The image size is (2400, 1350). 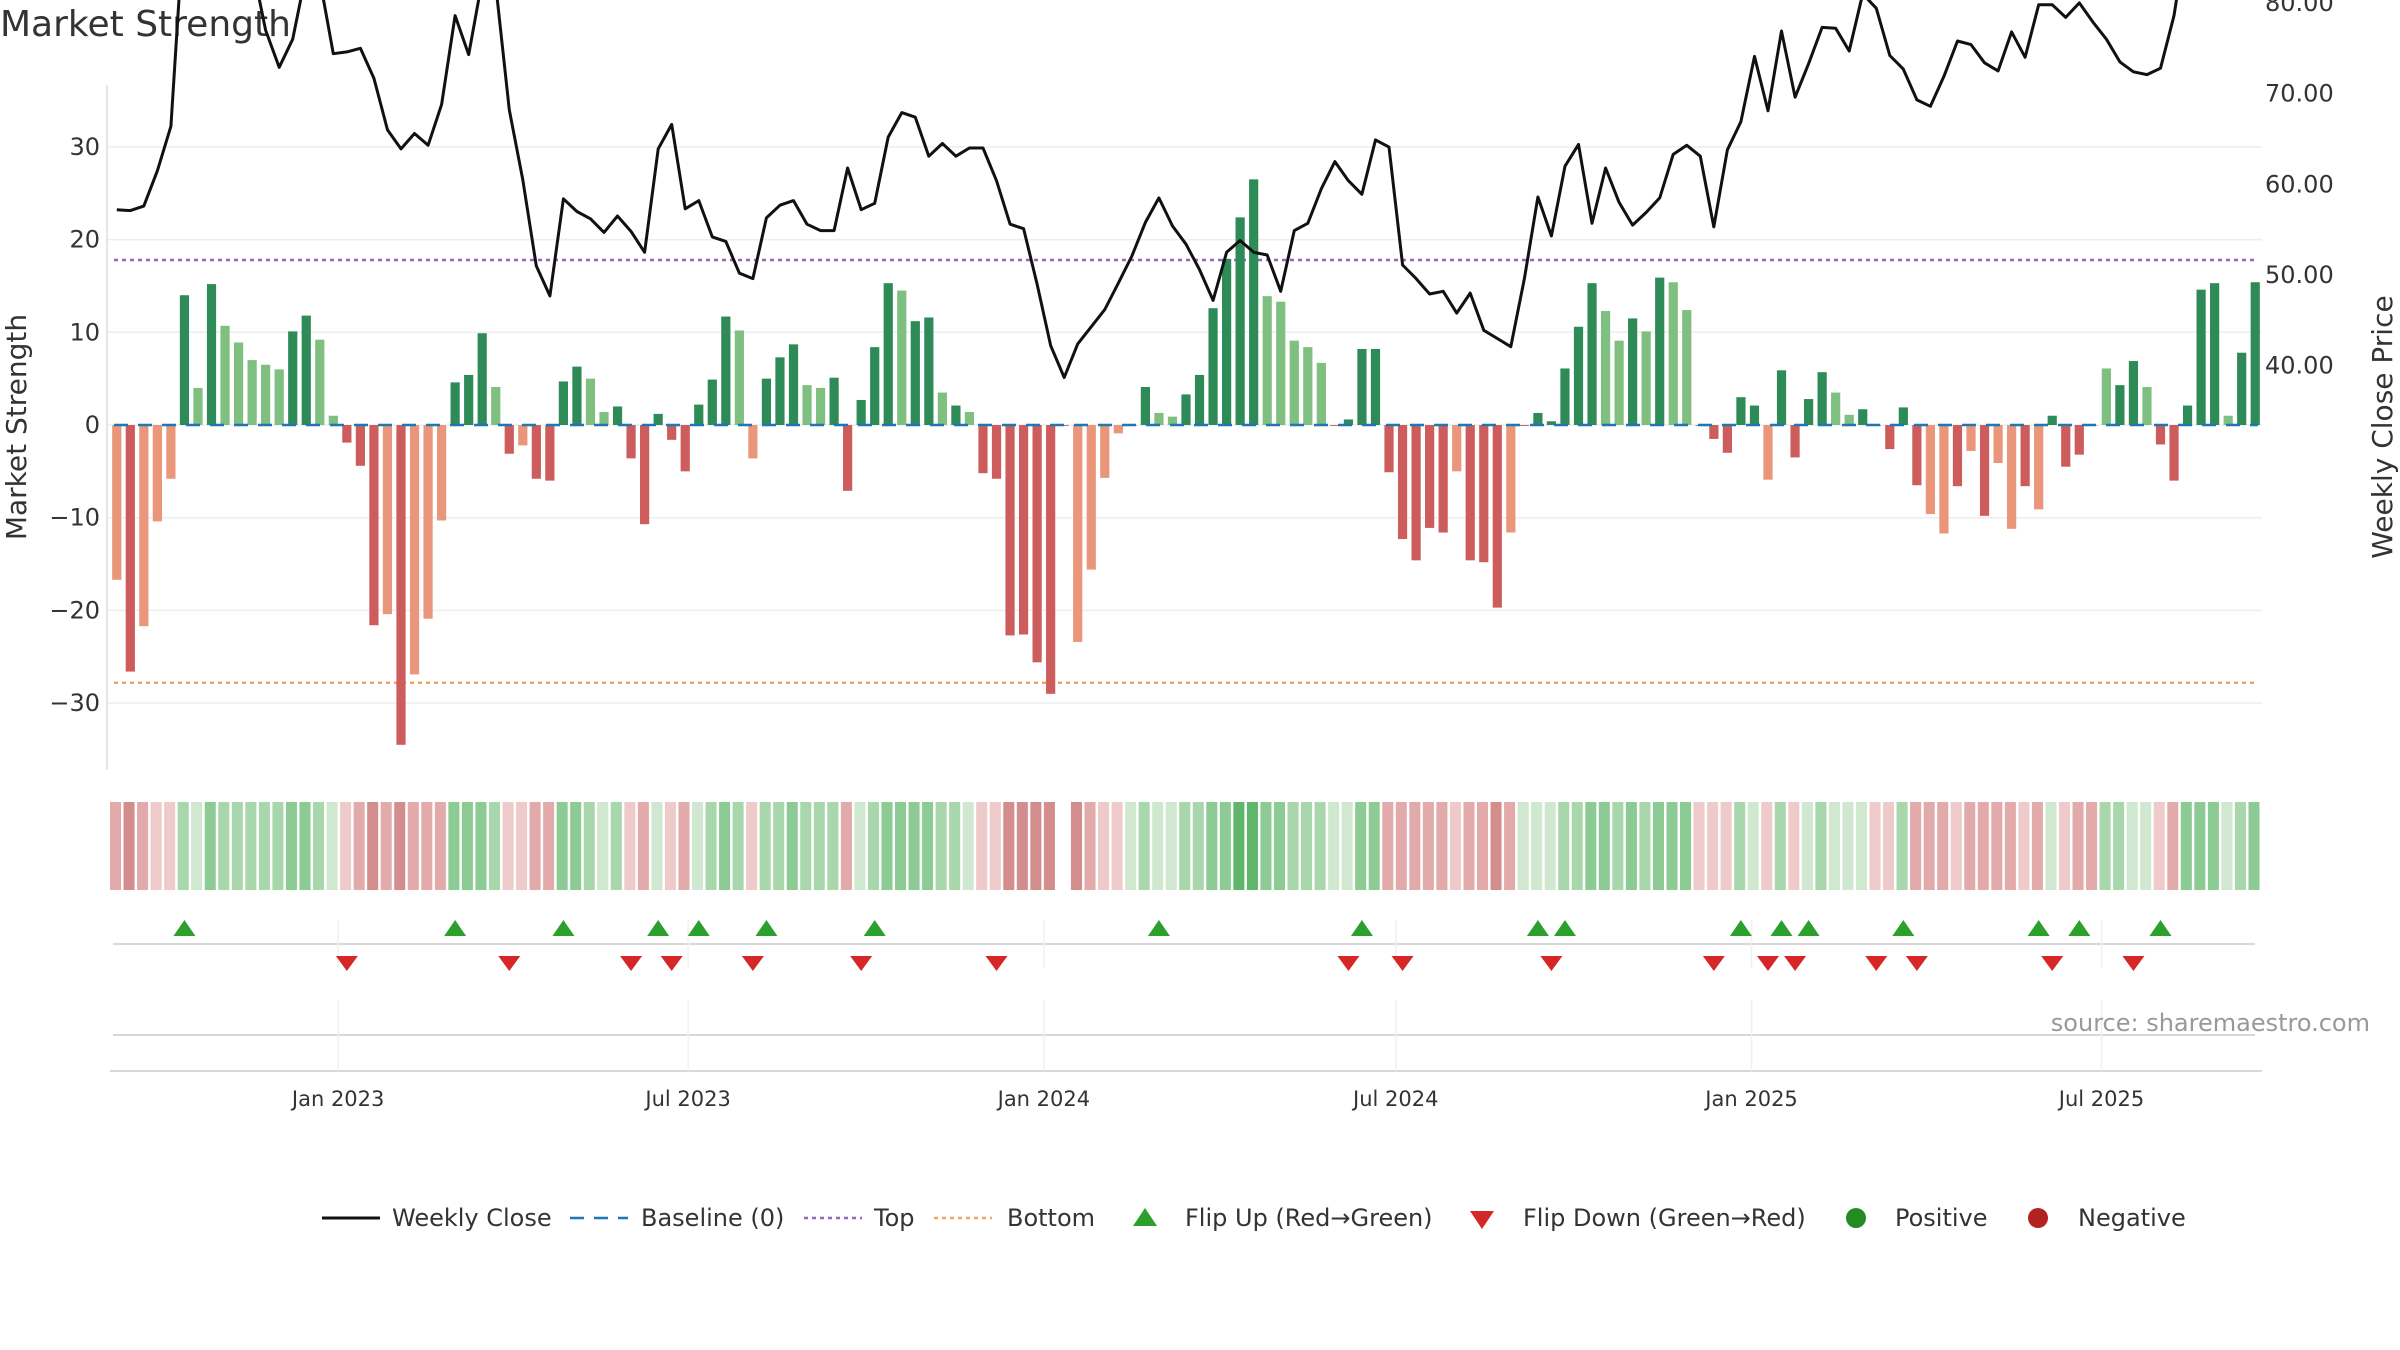 I want to click on y-tick-label: 10, so click(x=84, y=332).